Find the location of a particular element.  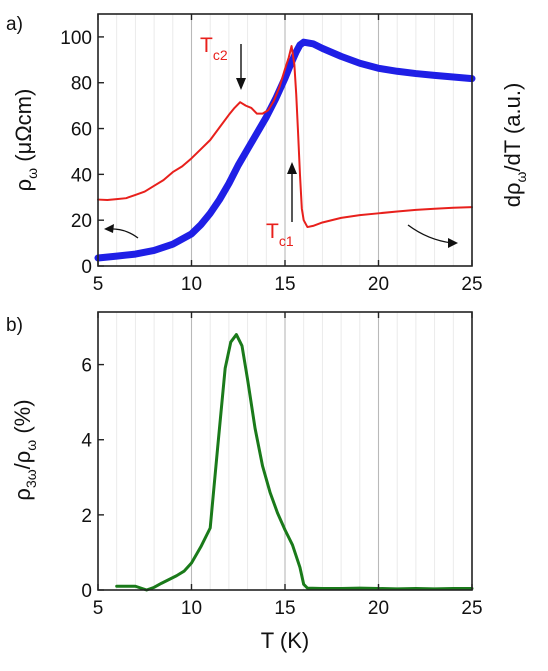

tc2-label-main: T is located at coordinates (206, 45).